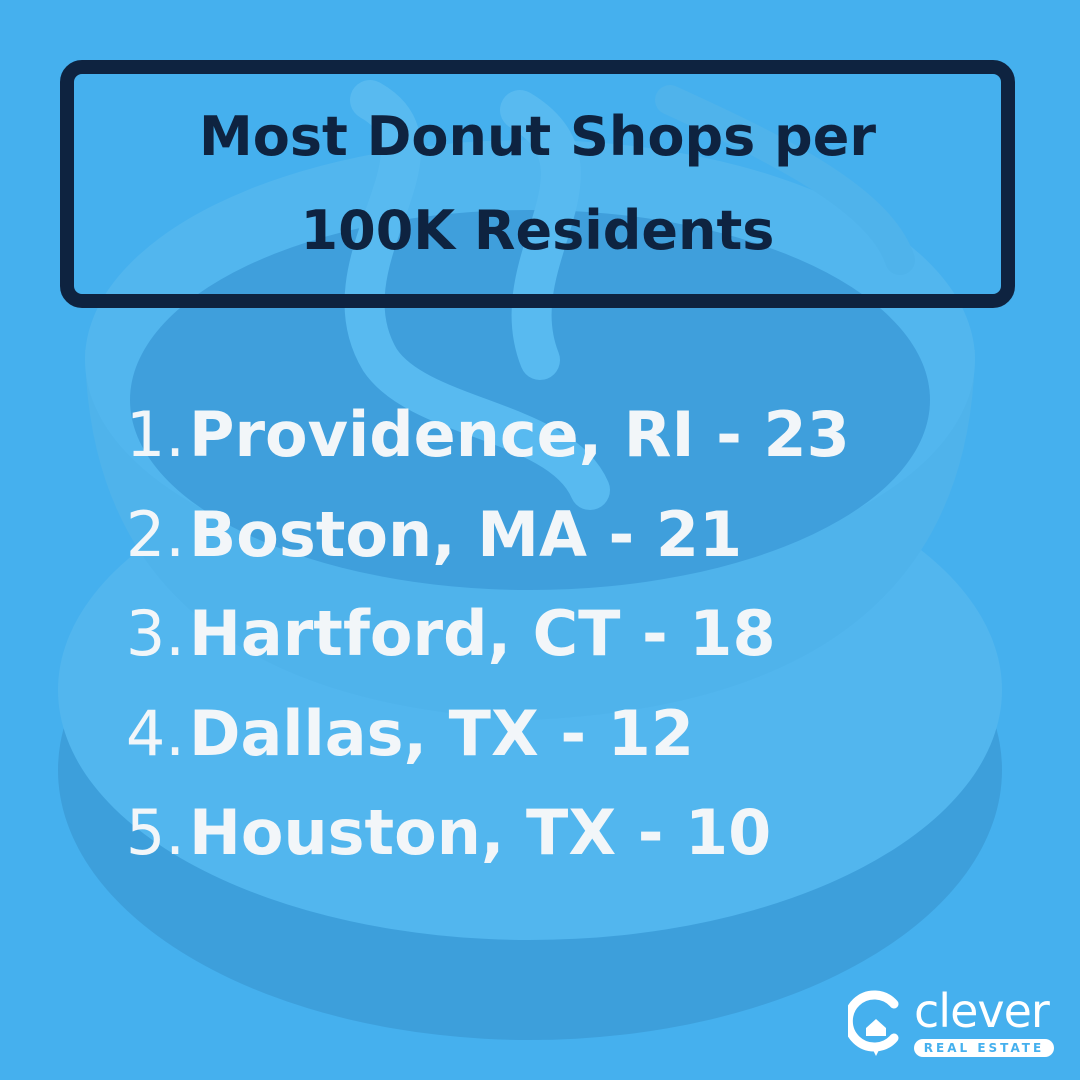 This screenshot has height=1080, width=1080. I want to click on list-row: 4. Dallas, TX - 12, so click(475, 734).